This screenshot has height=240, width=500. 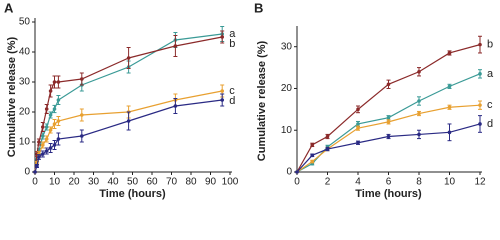 I want to click on series-label: b, so click(x=232, y=44).